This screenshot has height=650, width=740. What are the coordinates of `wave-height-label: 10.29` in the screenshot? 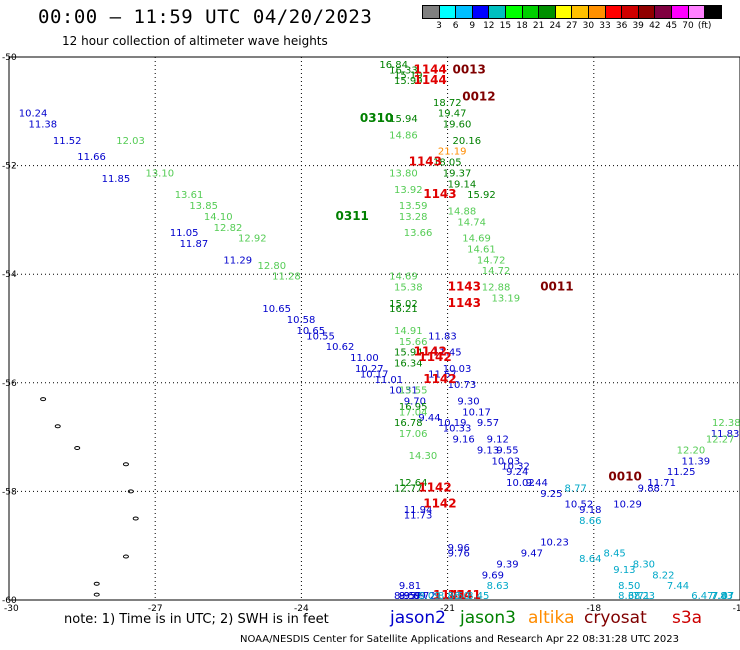 It's located at (627, 505).